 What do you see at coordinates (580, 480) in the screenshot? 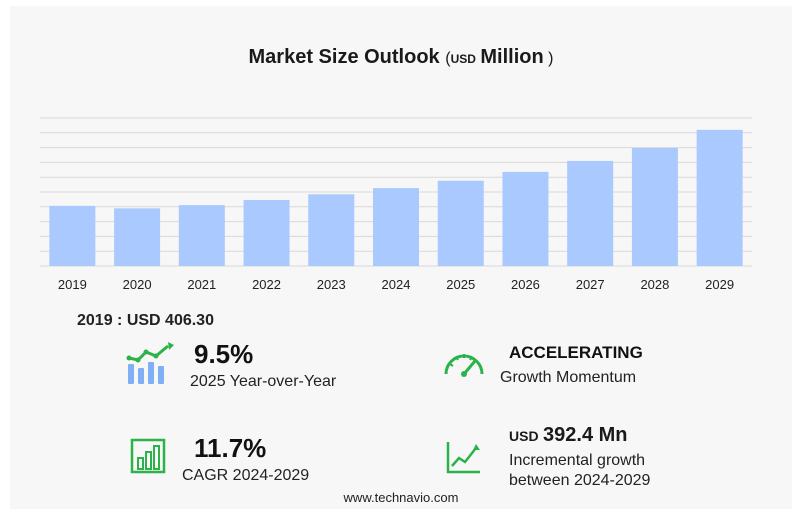
I see `incremental-label-2: between 2024-2029` at bounding box center [580, 480].